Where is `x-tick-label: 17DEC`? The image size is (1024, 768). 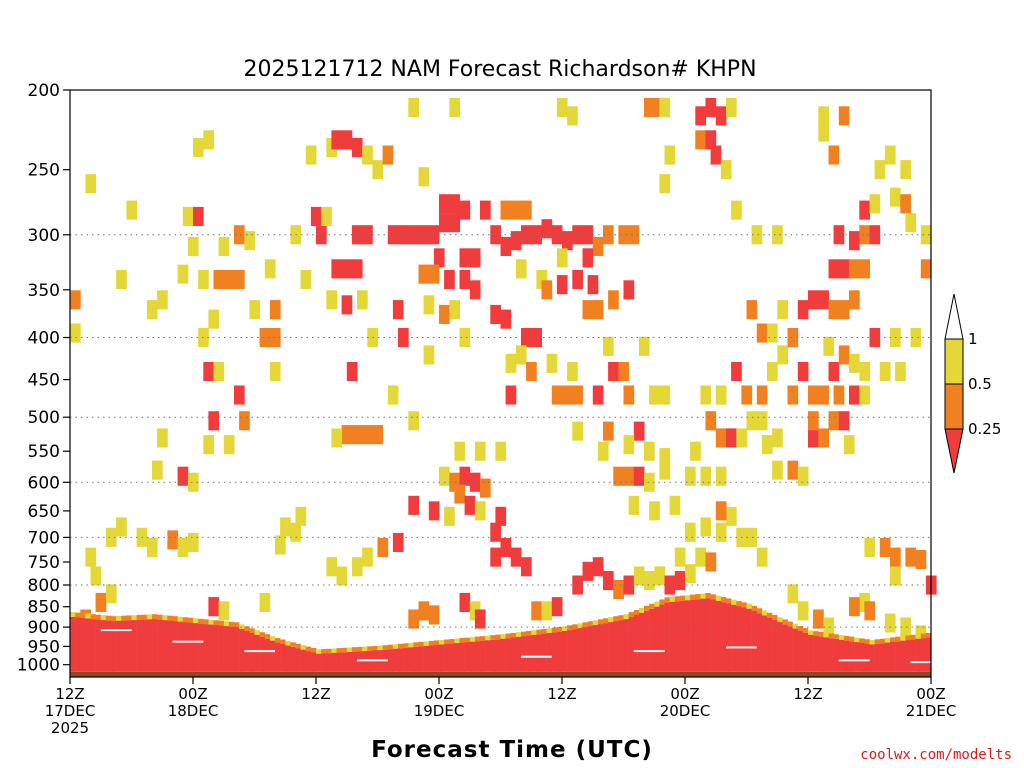
x-tick-label: 17DEC is located at coordinates (70, 711).